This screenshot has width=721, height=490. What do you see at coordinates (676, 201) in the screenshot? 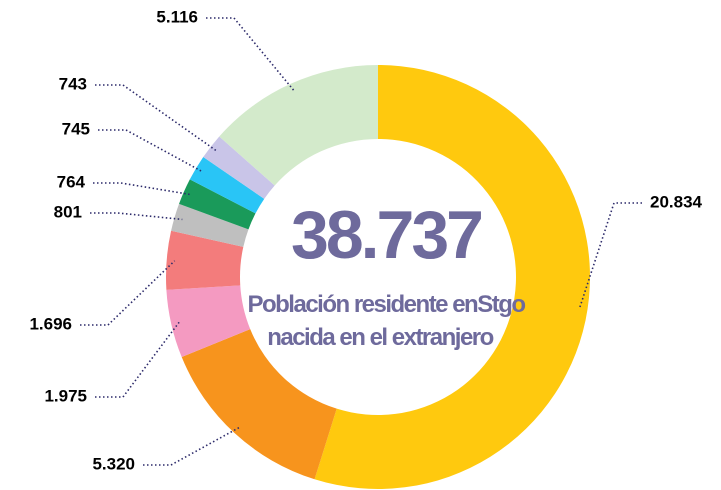
I see `value-label: 20.834` at bounding box center [676, 201].